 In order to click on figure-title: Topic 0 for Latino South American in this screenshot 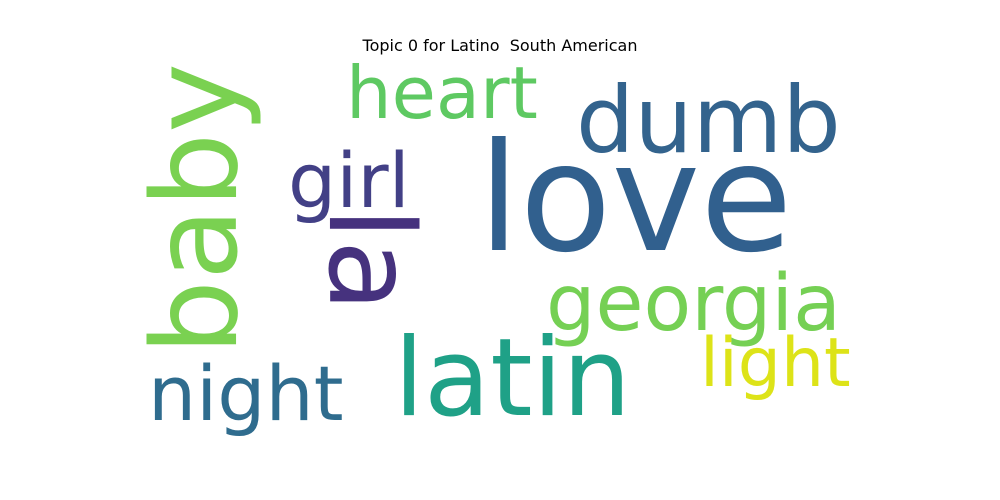, I will do `click(500, 45)`.